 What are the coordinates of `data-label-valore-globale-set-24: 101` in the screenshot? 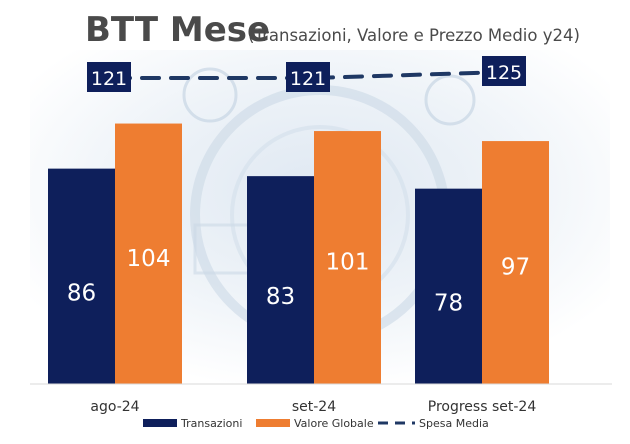 It's located at (348, 263).